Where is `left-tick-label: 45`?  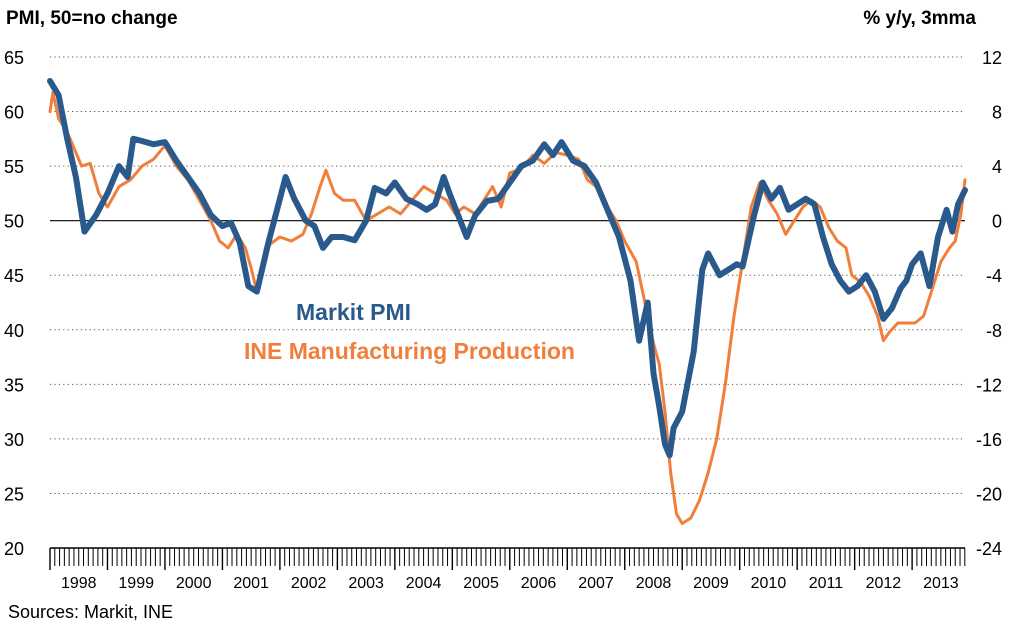 left-tick-label: 45 is located at coordinates (14, 276).